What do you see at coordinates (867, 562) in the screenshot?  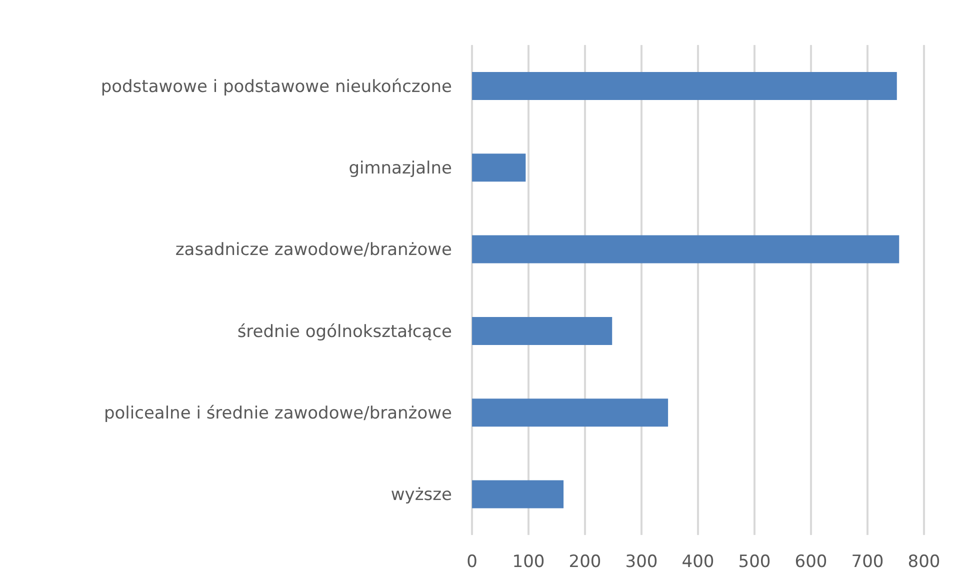 I see `x-tick-label: 700` at bounding box center [867, 562].